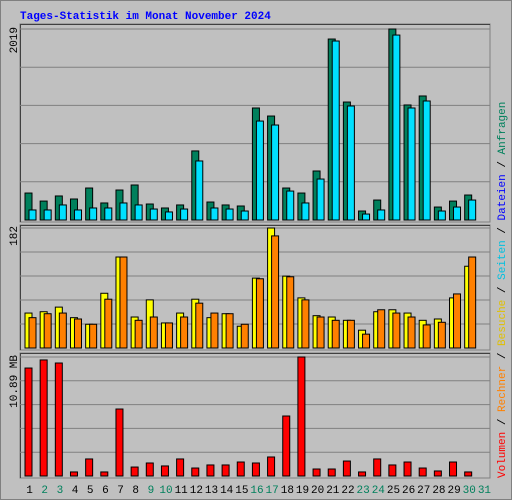  Describe the element at coordinates (408, 491) in the screenshot. I see `x-tick-label: 26` at that location.